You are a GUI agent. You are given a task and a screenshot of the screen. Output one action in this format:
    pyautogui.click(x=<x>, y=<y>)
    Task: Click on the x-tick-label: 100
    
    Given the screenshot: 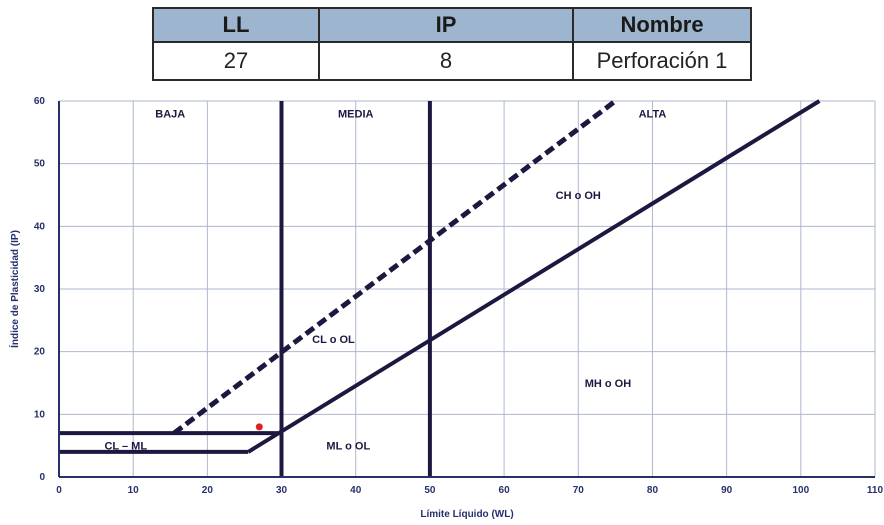 What is the action you would take?
    pyautogui.click(x=800, y=490)
    